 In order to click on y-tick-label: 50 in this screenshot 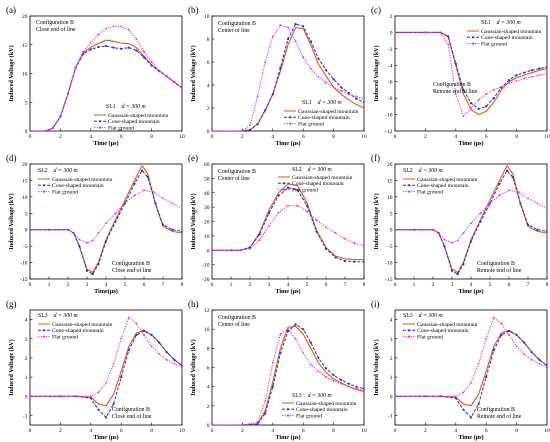, I will do `click(207, 179)`.